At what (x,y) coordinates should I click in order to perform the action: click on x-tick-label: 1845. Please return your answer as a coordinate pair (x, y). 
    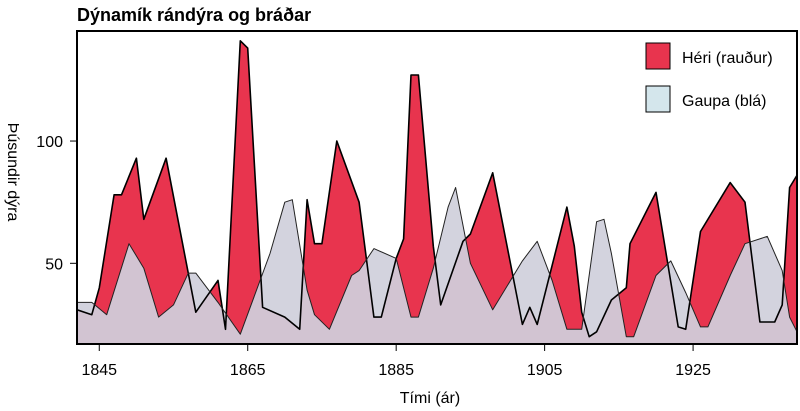
    Looking at the image, I should click on (99, 370).